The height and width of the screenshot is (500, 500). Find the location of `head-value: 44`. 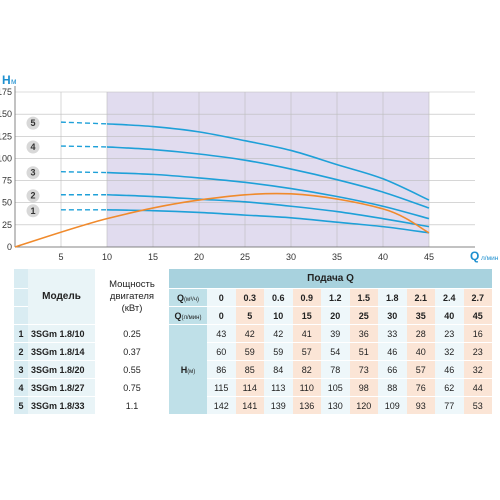

head-value: 44 is located at coordinates (477, 387).